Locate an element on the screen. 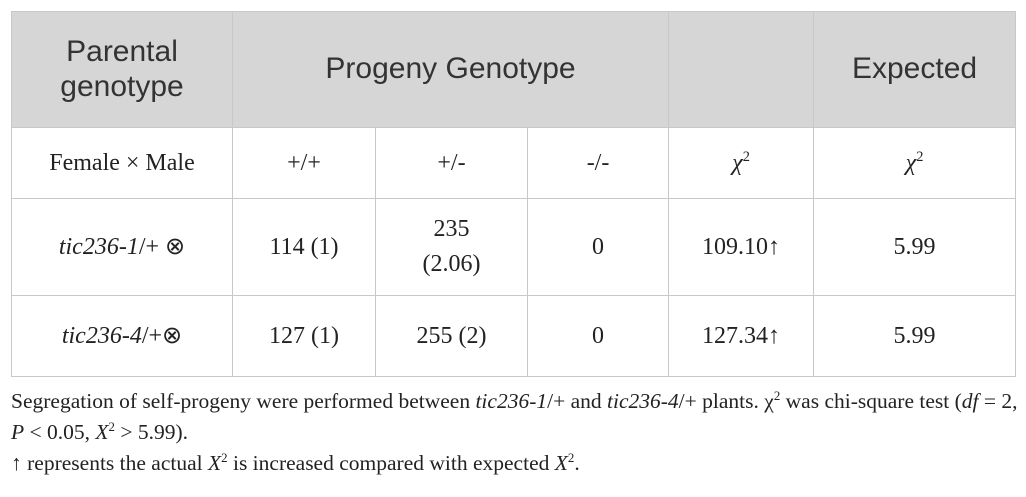  text-segment: df is located at coordinates (970, 401).